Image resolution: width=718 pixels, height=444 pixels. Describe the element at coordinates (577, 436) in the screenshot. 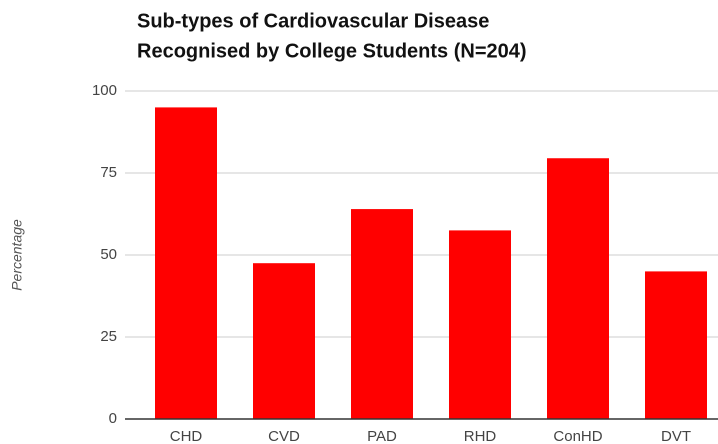

I see `x-tick-label: ConHD` at that location.